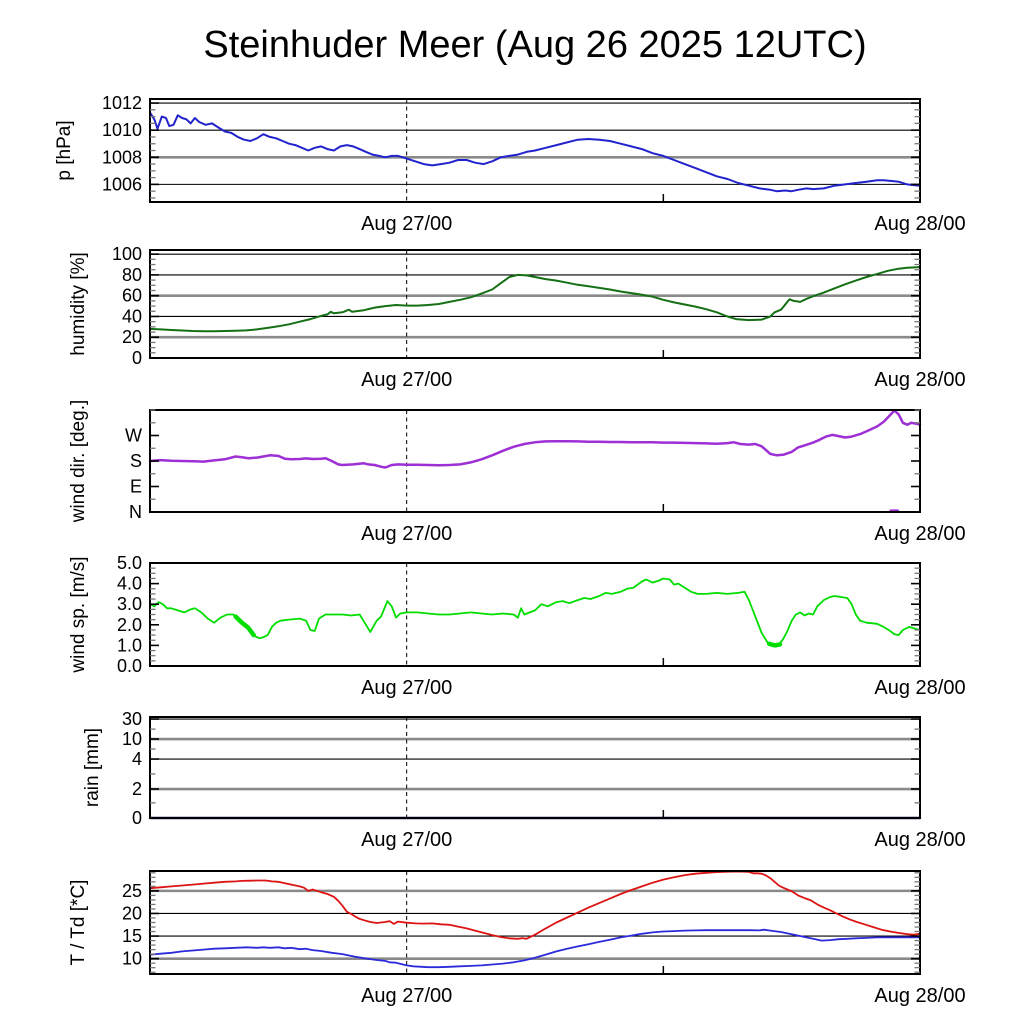  What do you see at coordinates (535, 612) in the screenshot?
I see `wind-speed-line` at bounding box center [535, 612].